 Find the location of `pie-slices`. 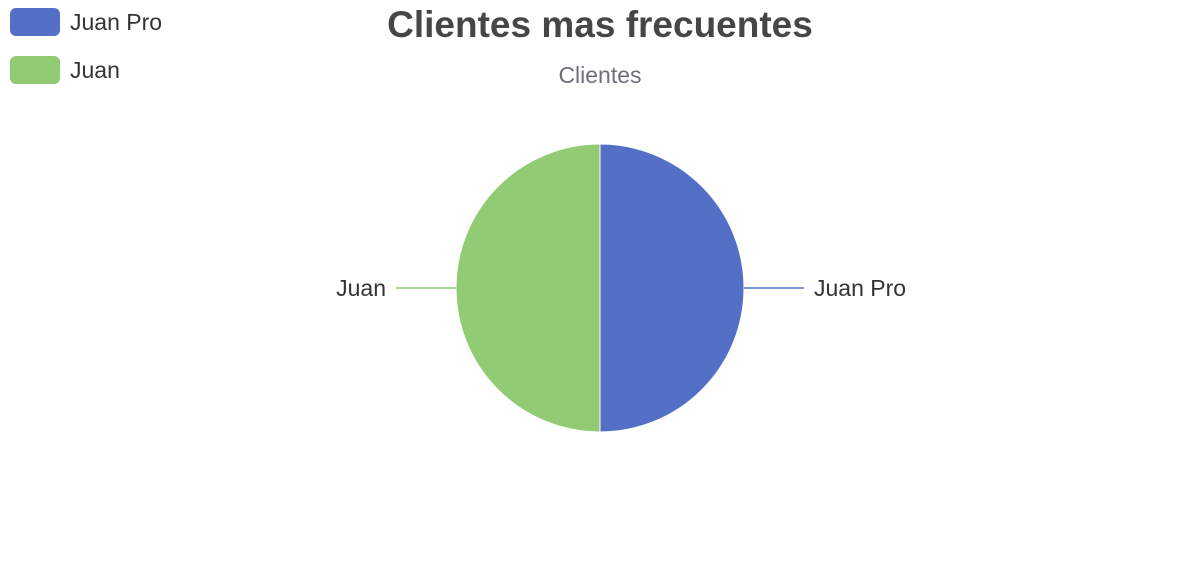

pie-slices is located at coordinates (600, 288).